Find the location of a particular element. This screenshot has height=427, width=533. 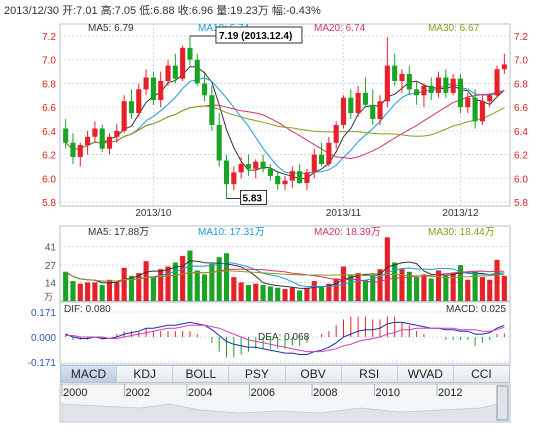

price-tick-right: 6.2 is located at coordinates (521, 156).